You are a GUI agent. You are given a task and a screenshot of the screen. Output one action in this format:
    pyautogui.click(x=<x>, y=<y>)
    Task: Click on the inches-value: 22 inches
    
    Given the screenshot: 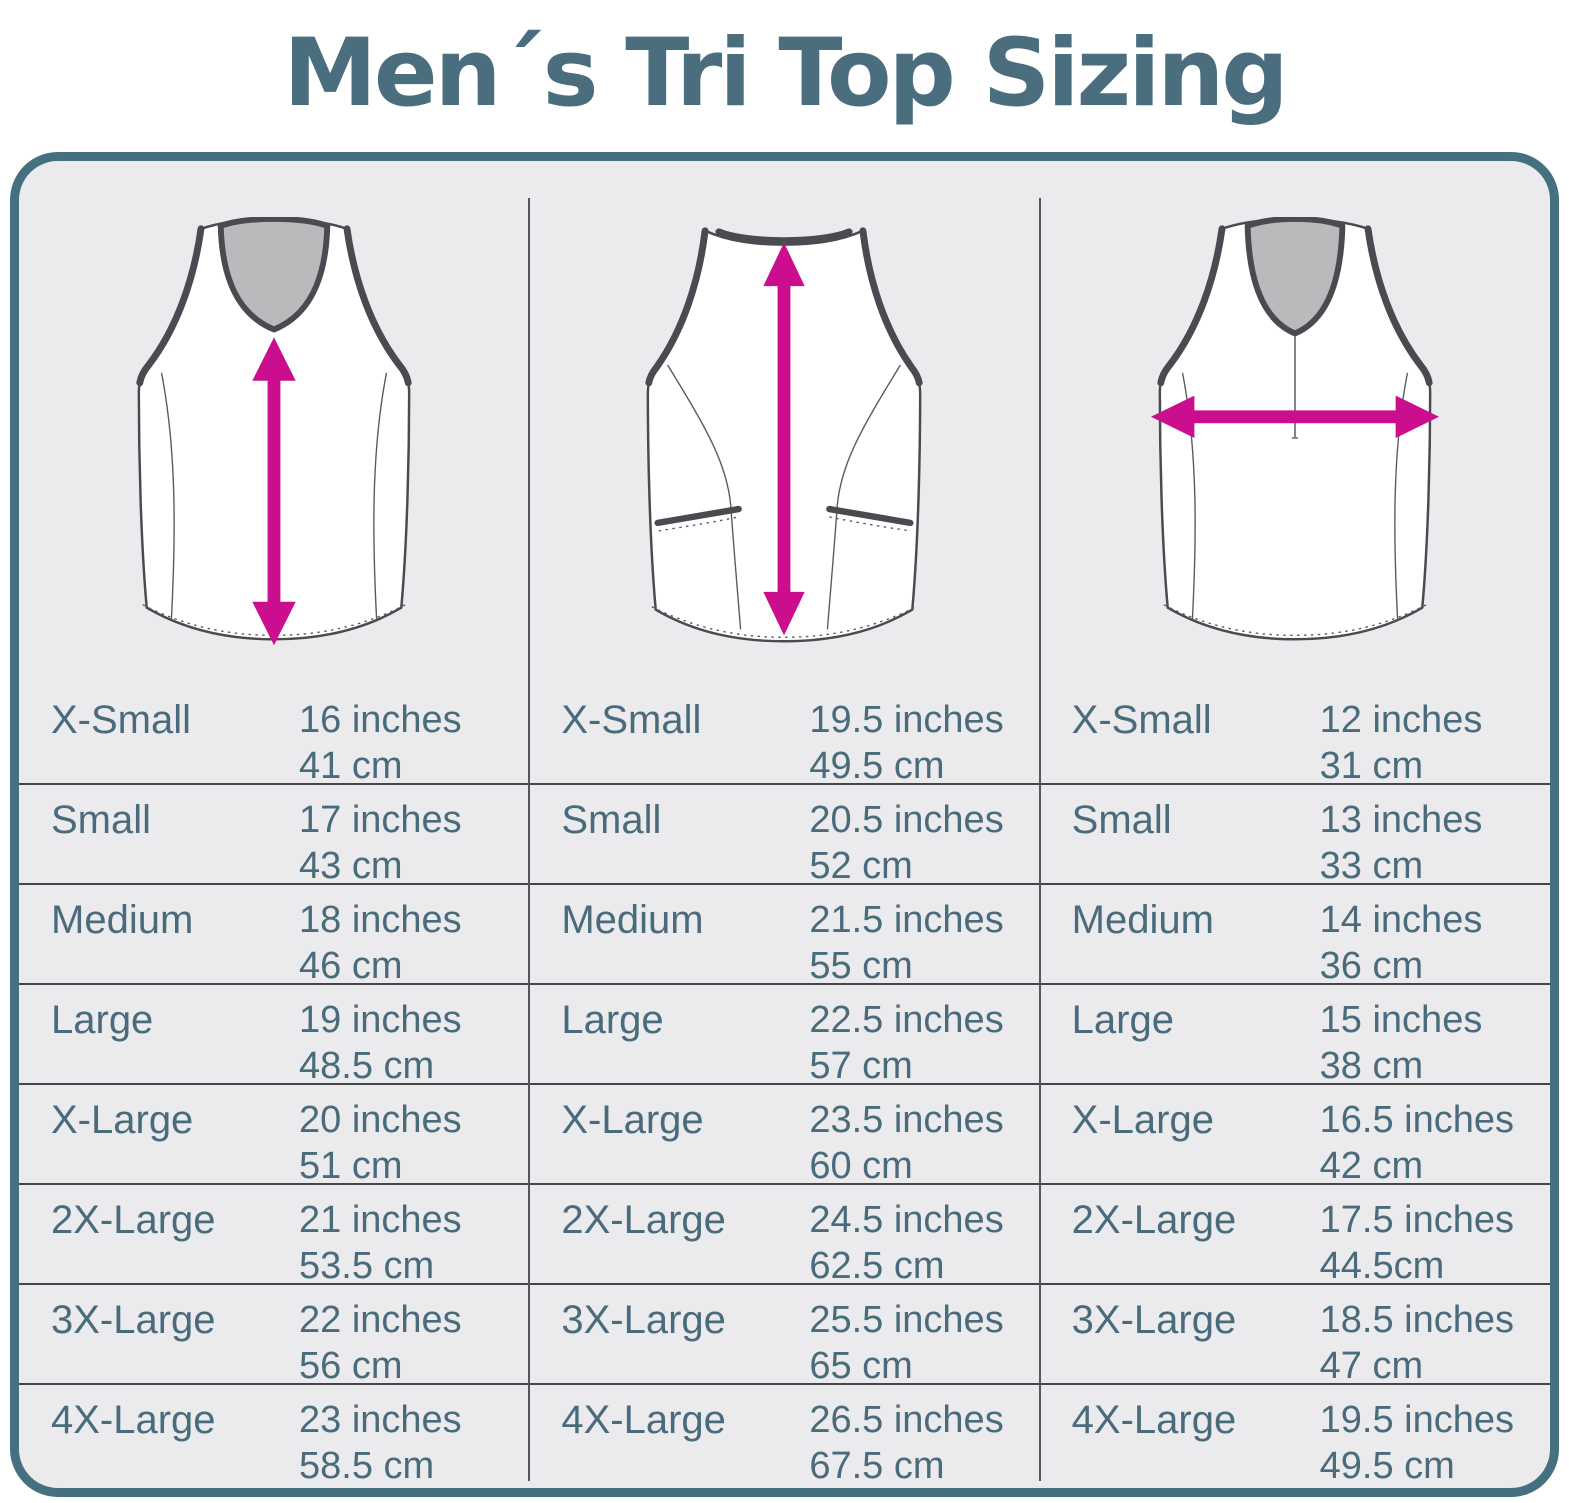 What is the action you would take?
    pyautogui.click(x=380, y=1320)
    